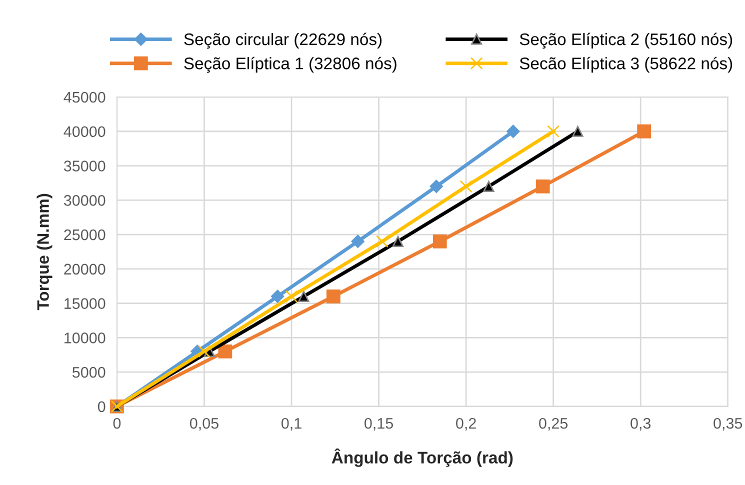 The height and width of the screenshot is (485, 745). What do you see at coordinates (85, 200) in the screenshot?
I see `y-tick-label: 30000` at bounding box center [85, 200].